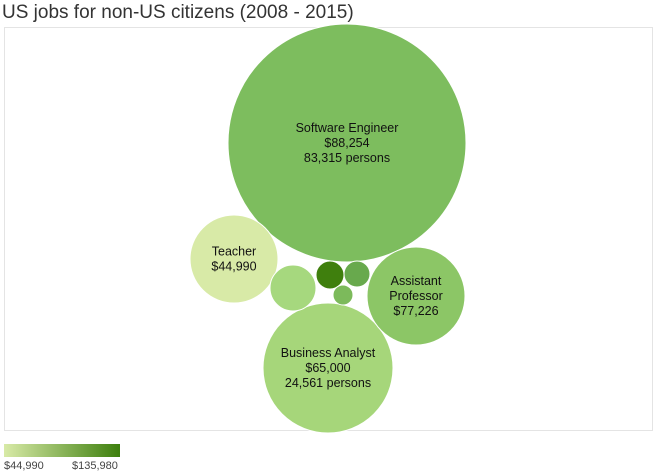 Image resolution: width=656 pixels, height=475 pixels. Describe the element at coordinates (233, 267) in the screenshot. I see `bubble-label: $44,990` at that location.